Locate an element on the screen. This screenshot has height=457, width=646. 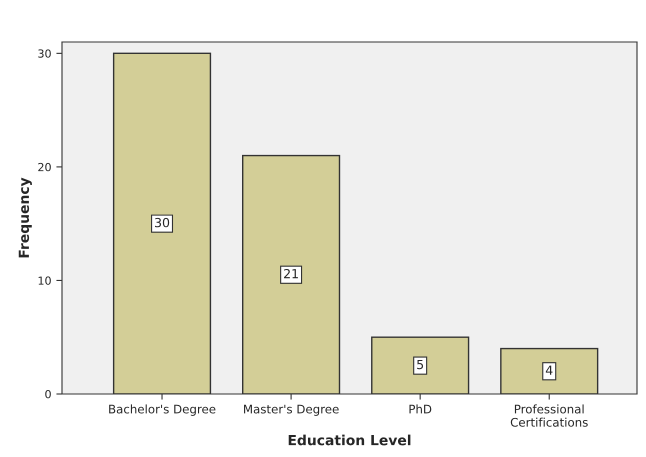
y-axis-title: Frequency is located at coordinates (25, 218).